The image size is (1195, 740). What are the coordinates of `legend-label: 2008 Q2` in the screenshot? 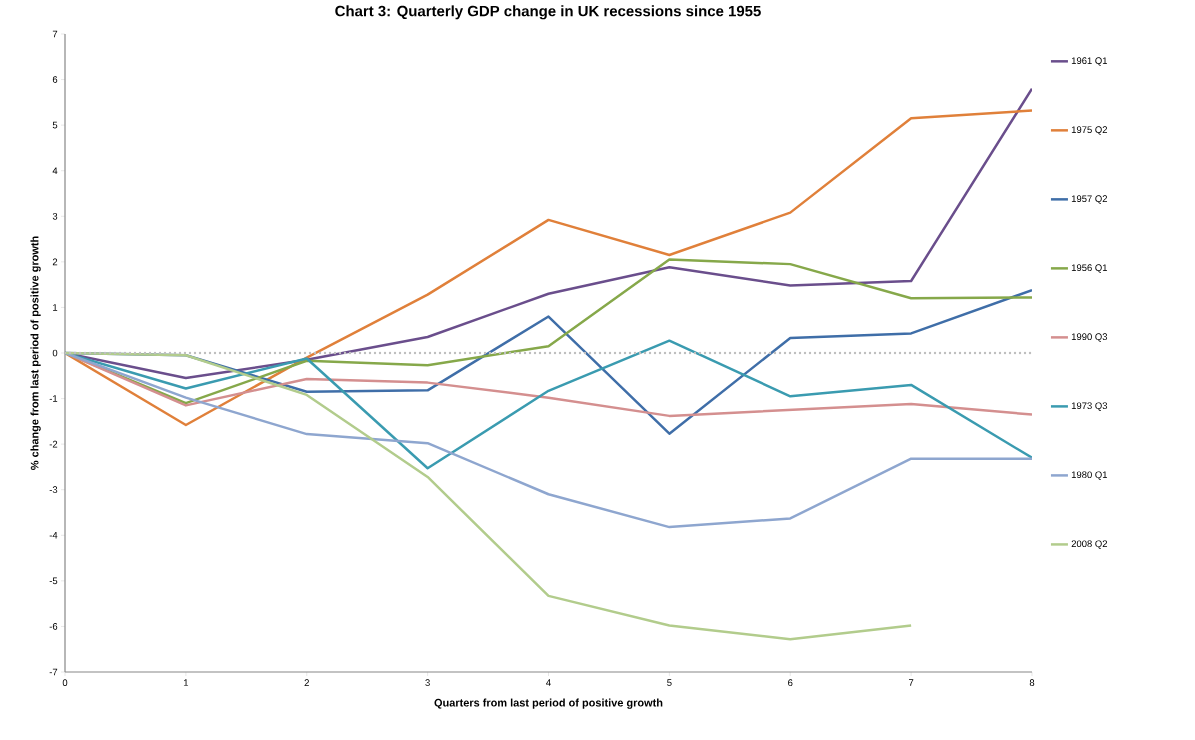 It's located at (1089, 544).